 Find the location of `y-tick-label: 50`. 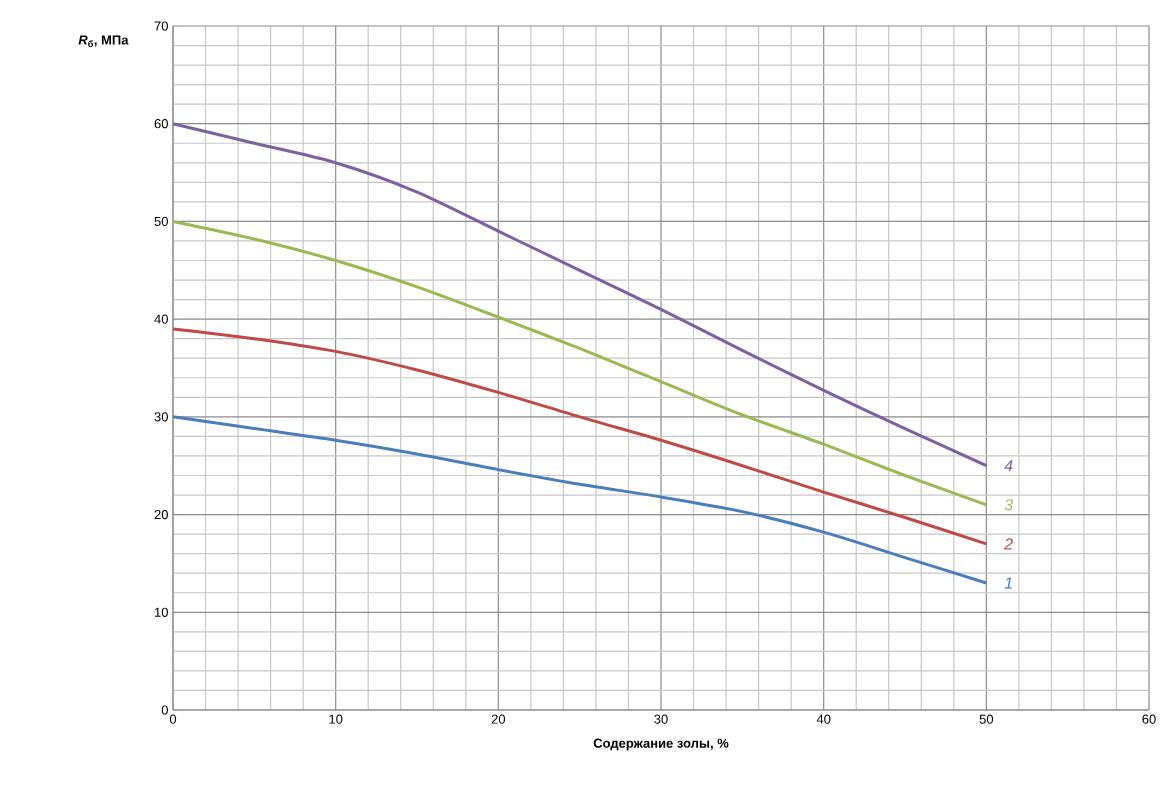

y-tick-label: 50 is located at coordinates (161, 221).